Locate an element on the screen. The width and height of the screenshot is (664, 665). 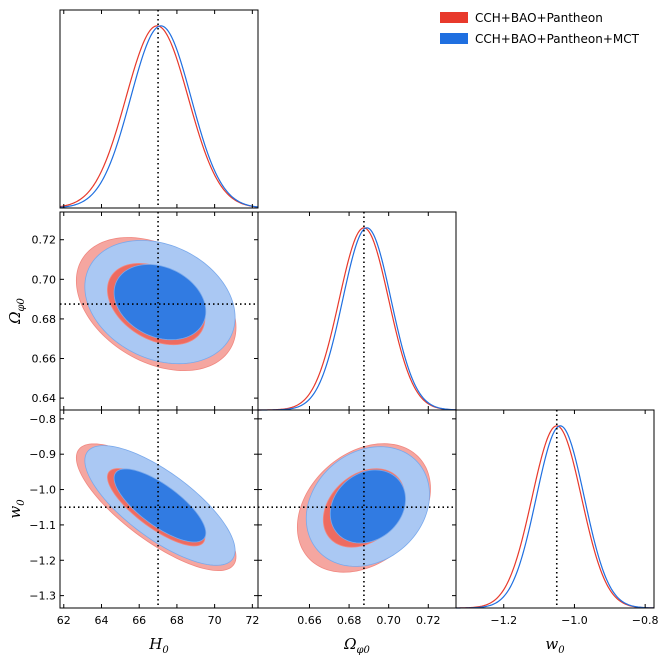
legend-label-1: CCH+BAO+Pantheon+MCT is located at coordinates (557, 39).